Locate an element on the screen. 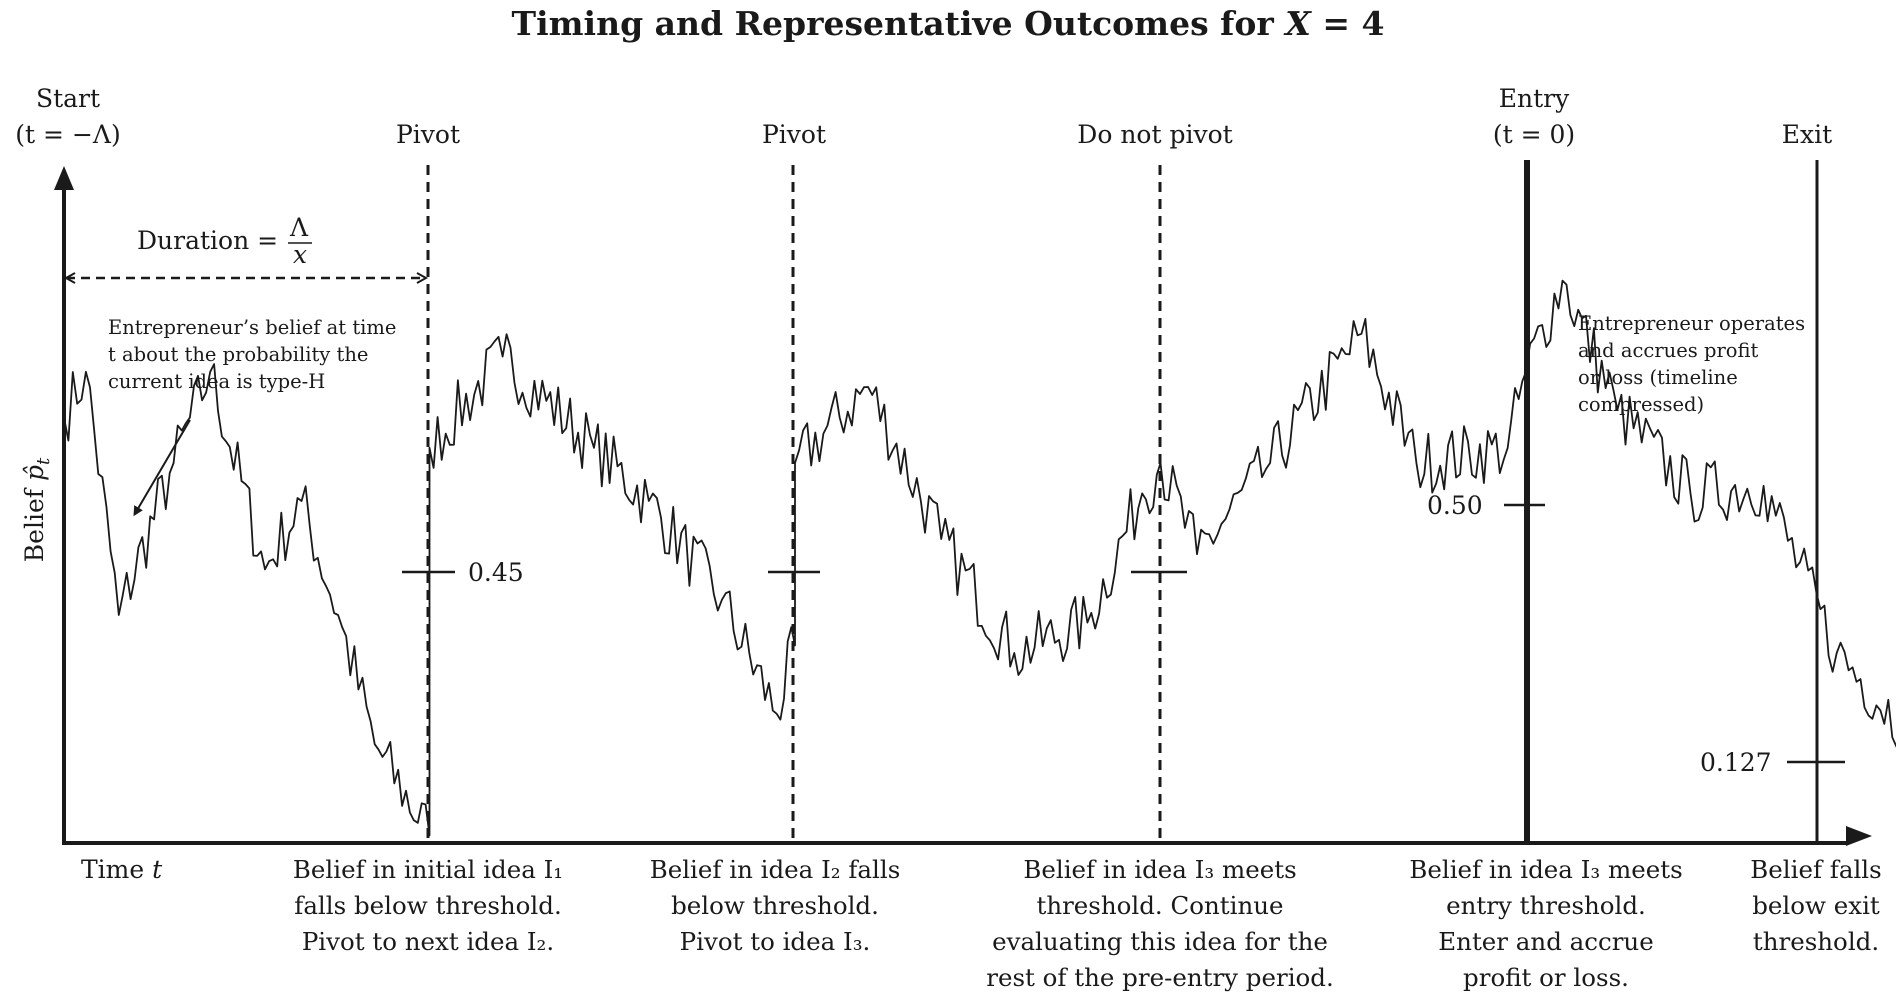 This screenshot has width=1896, height=1000. svg-text: profit or loss. is located at coordinates (1546, 977).